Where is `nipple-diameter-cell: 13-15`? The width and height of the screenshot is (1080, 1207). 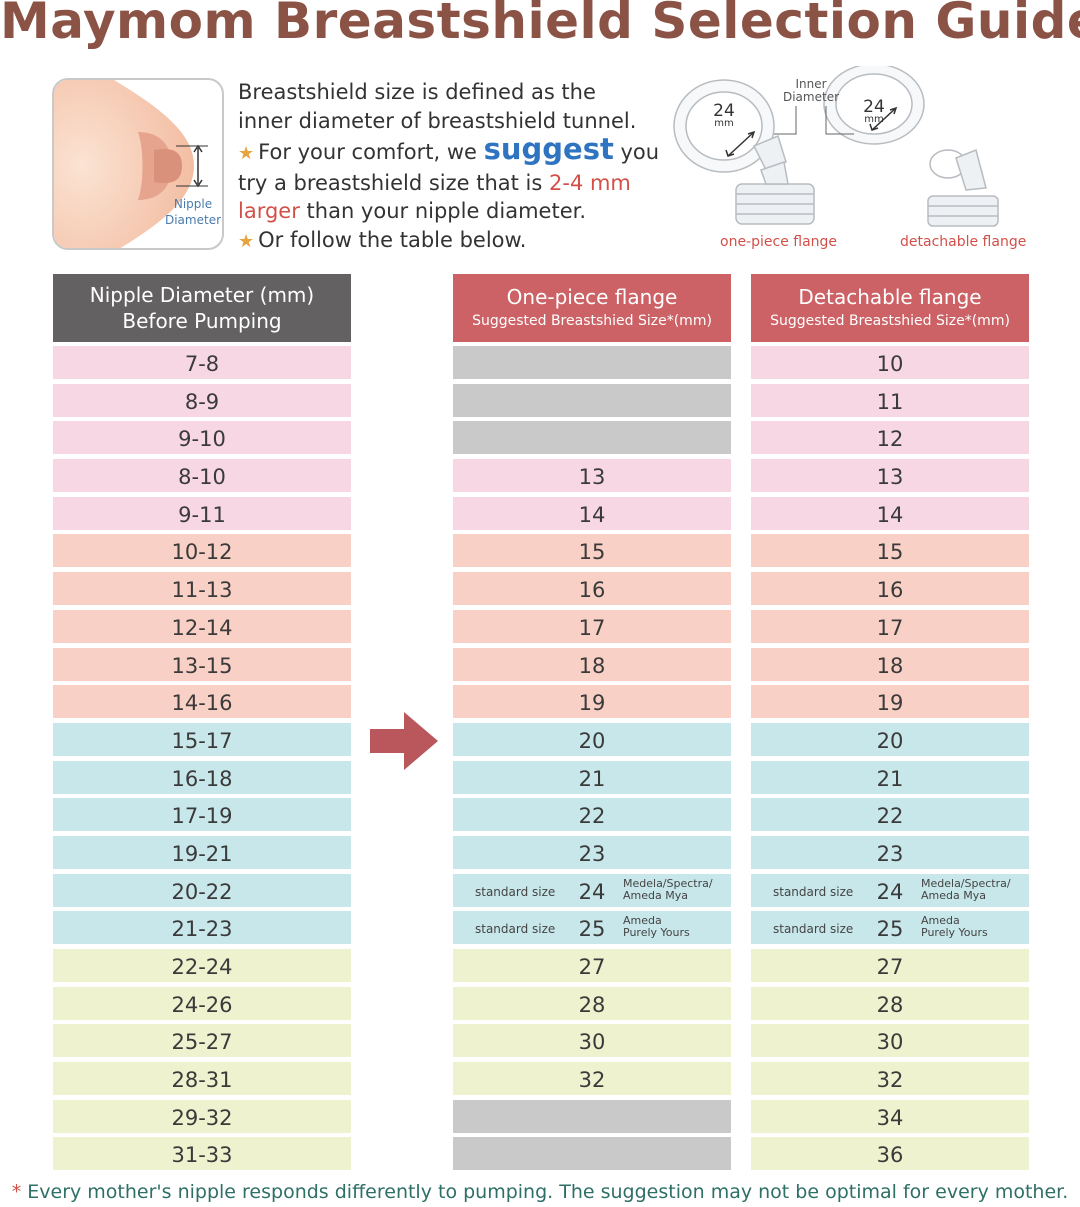
nipple-diameter-cell: 13-15 is located at coordinates (202, 664).